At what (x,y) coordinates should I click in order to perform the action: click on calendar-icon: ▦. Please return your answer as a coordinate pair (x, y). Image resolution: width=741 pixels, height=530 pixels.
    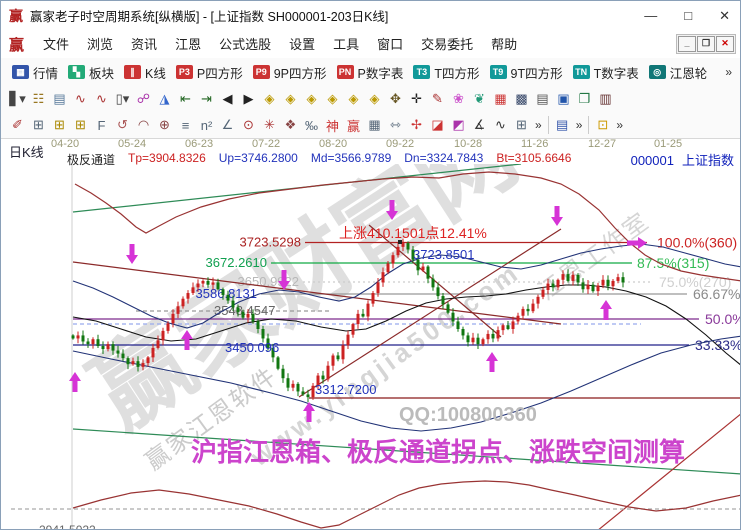
    Looking at the image, I should click on (500, 98).